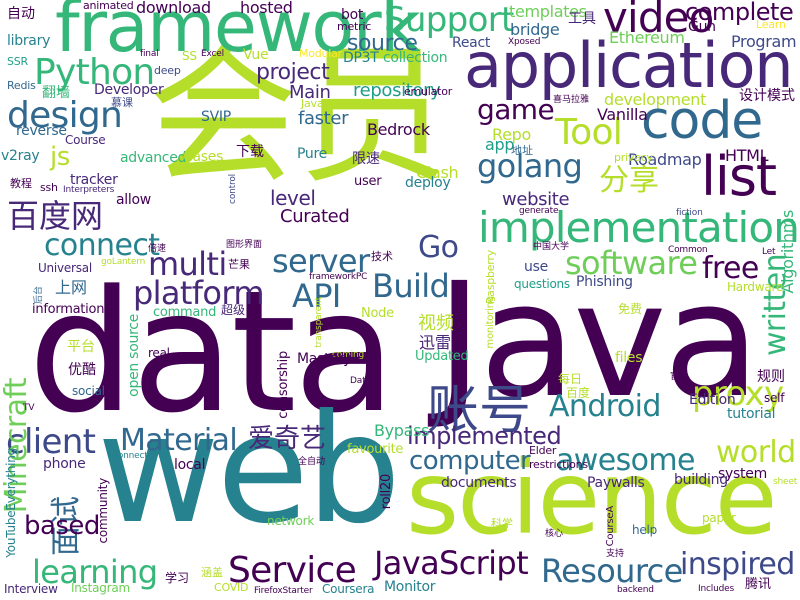 This screenshot has height=600, width=800. Describe the element at coordinates (94, 180) in the screenshot. I see `word-111: tracker` at that location.